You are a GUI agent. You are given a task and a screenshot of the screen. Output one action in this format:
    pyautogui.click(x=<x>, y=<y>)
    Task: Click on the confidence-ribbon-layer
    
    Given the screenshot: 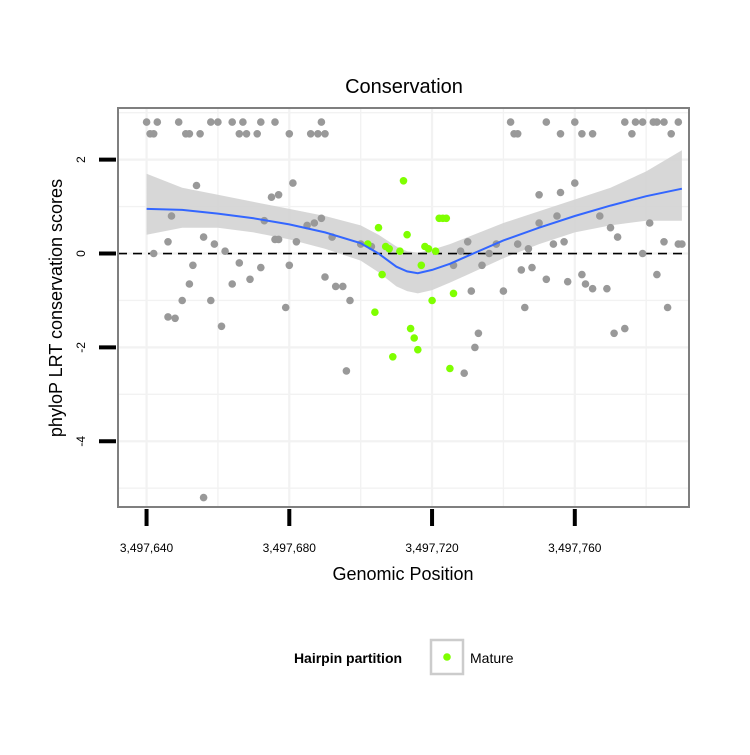 What is the action you would take?
    pyautogui.click(x=414, y=222)
    